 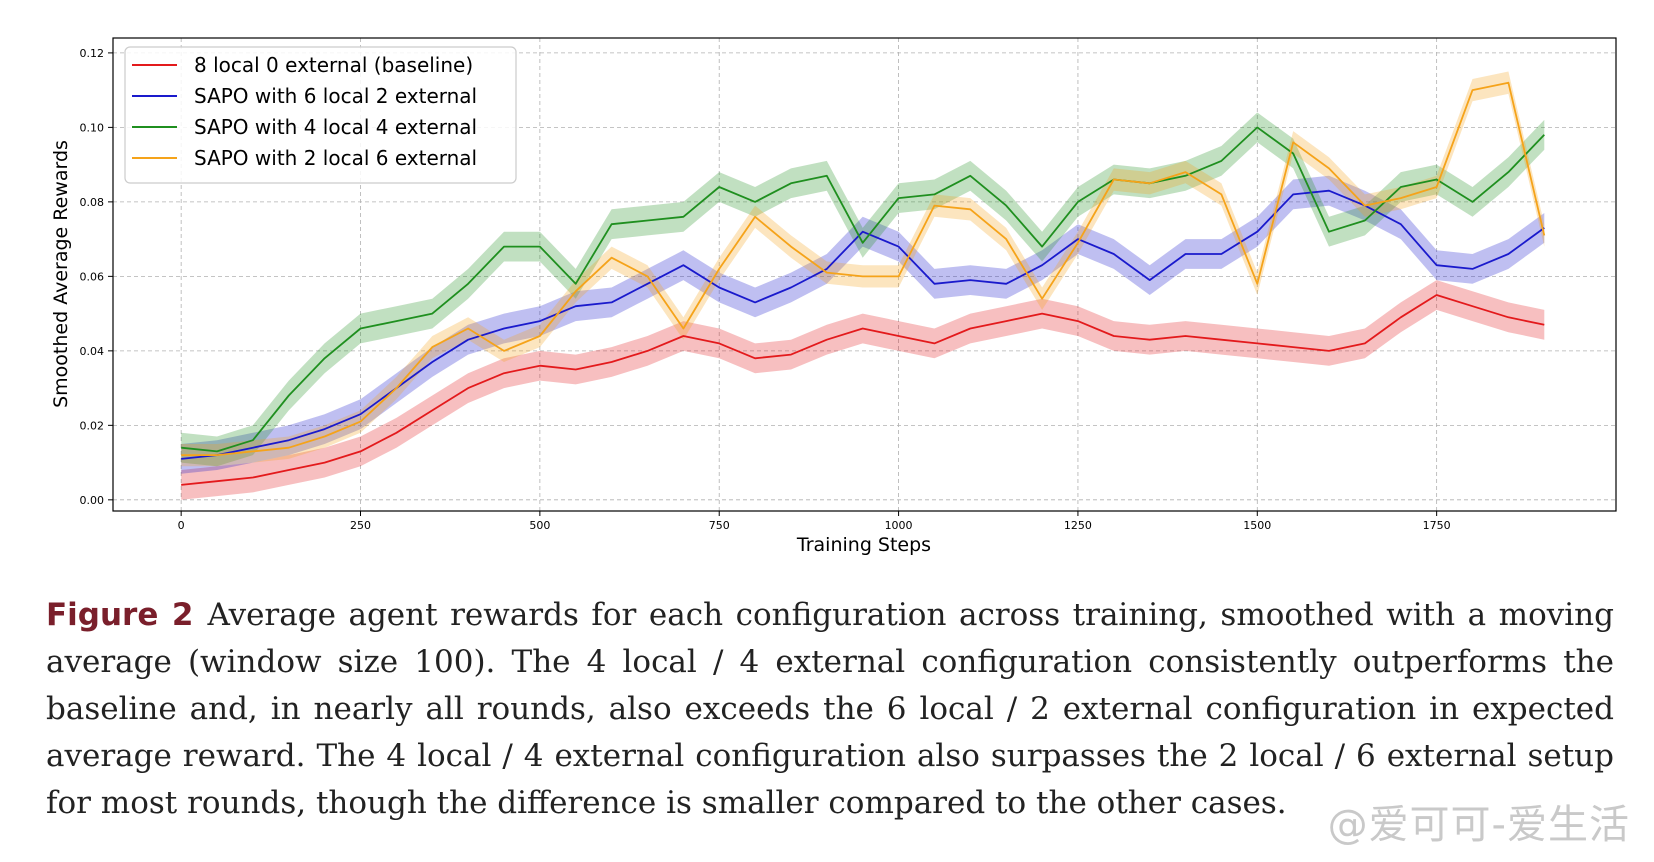 I want to click on x-tick-label: 750, so click(x=719, y=525).